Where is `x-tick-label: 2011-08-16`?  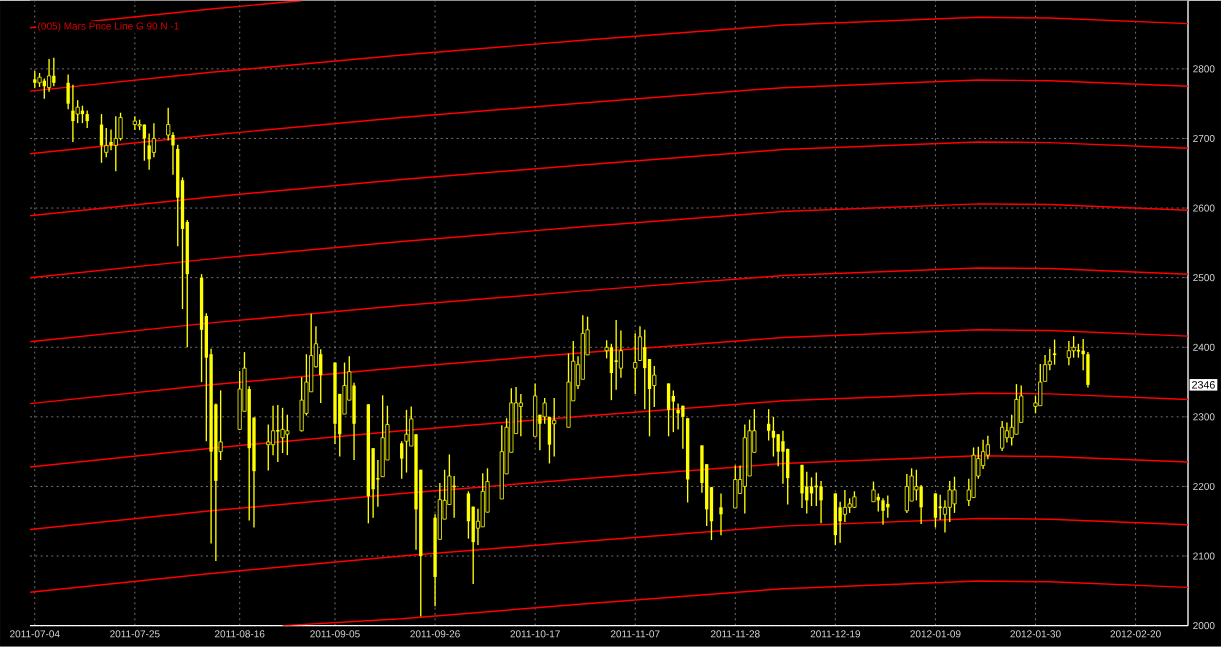 x-tick-label: 2011-08-16 is located at coordinates (239, 634).